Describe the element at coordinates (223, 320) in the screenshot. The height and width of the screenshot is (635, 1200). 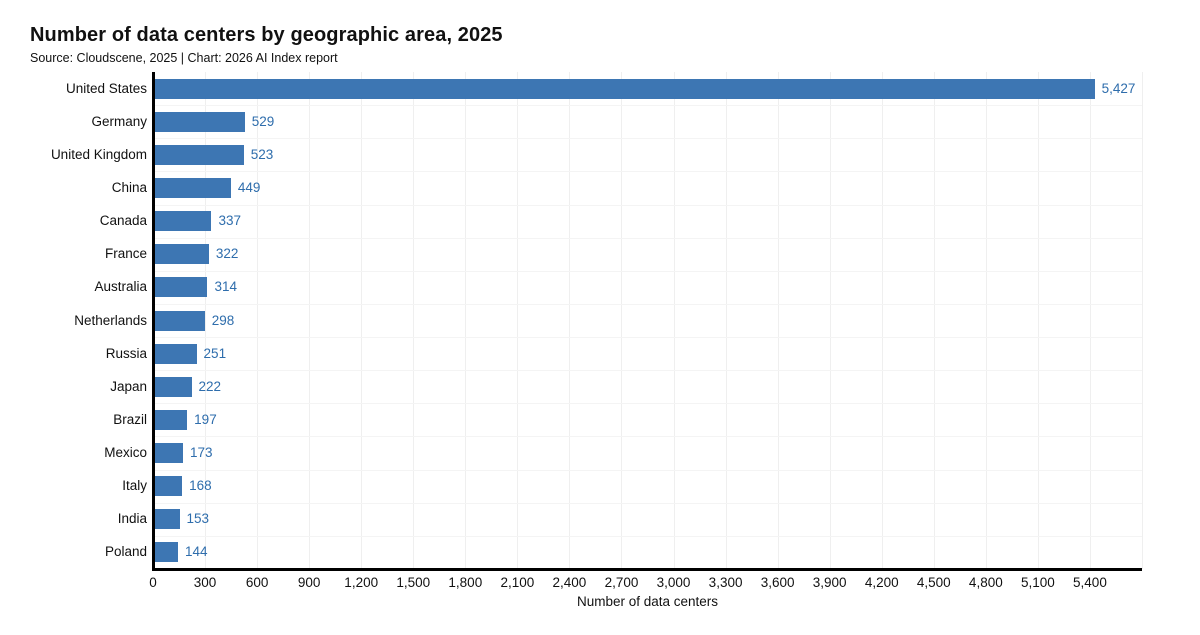
I see `value-label: 298` at that location.